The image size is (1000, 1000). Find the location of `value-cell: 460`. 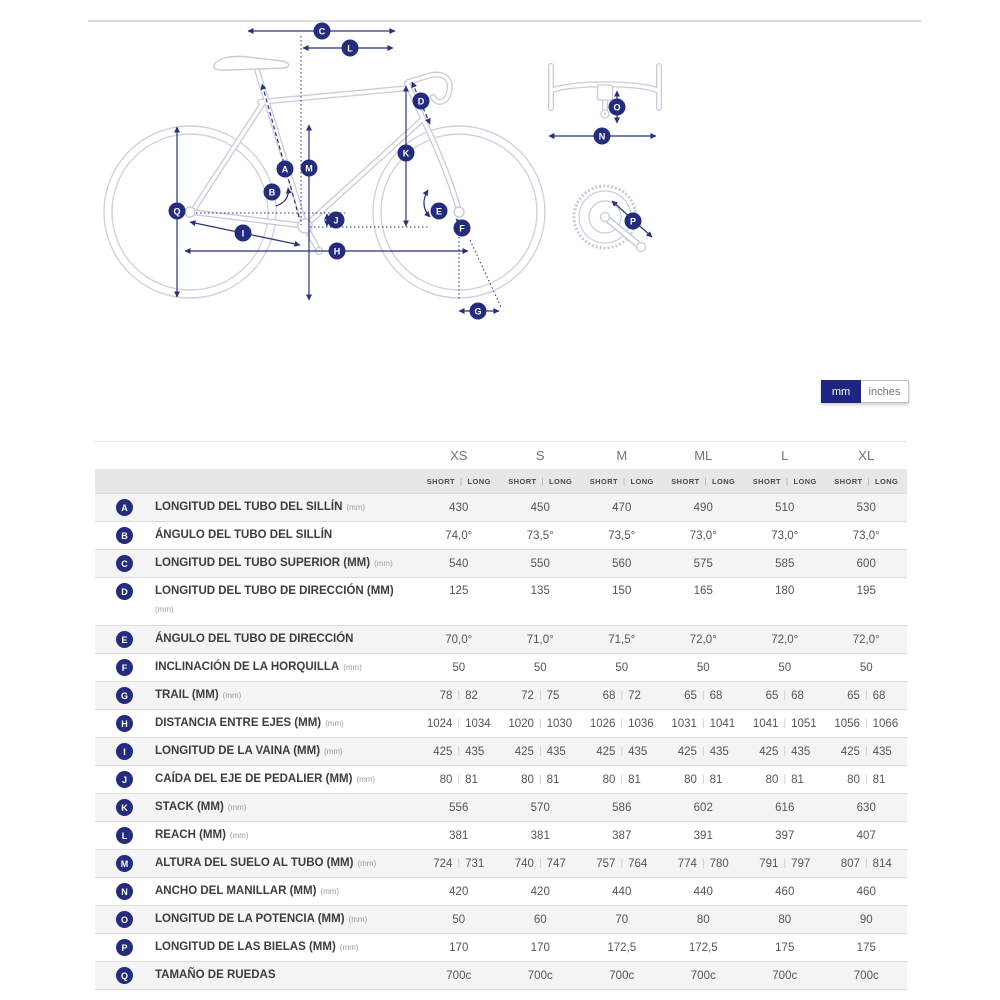

value-cell: 460 is located at coordinates (866, 891).